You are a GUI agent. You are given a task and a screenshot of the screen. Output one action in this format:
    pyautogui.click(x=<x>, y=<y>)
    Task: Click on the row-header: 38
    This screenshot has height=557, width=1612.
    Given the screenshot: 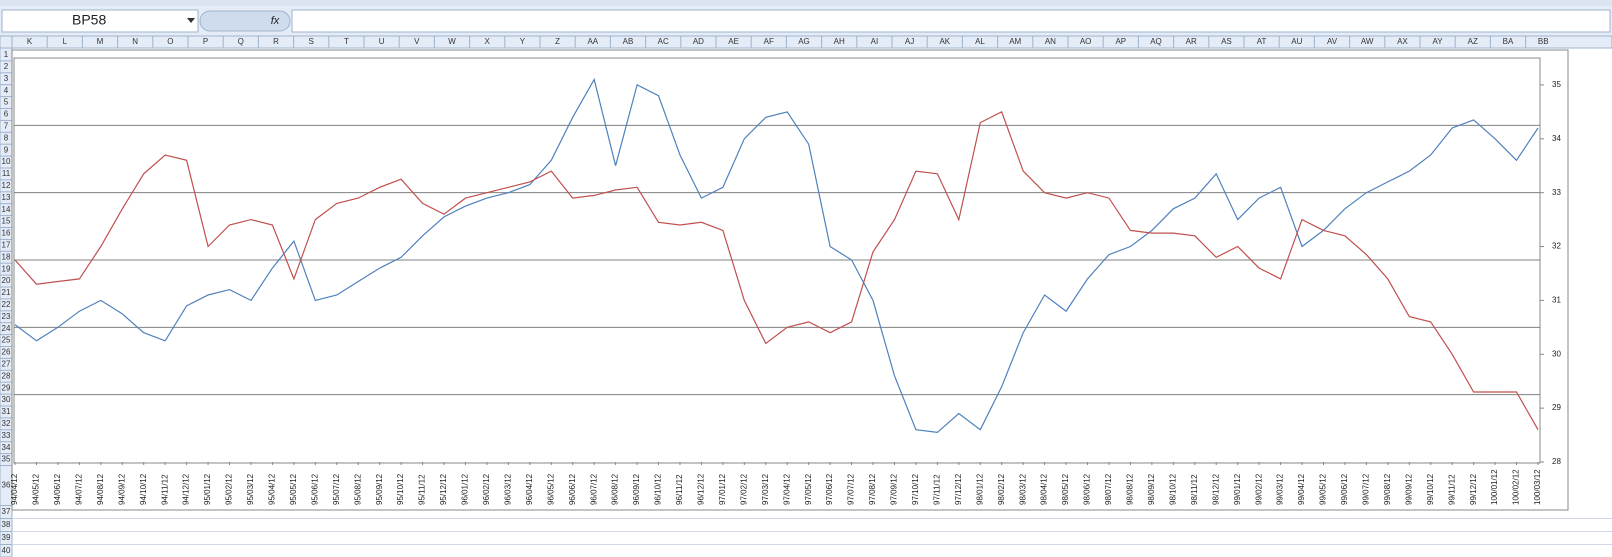 What is the action you would take?
    pyautogui.click(x=6, y=524)
    